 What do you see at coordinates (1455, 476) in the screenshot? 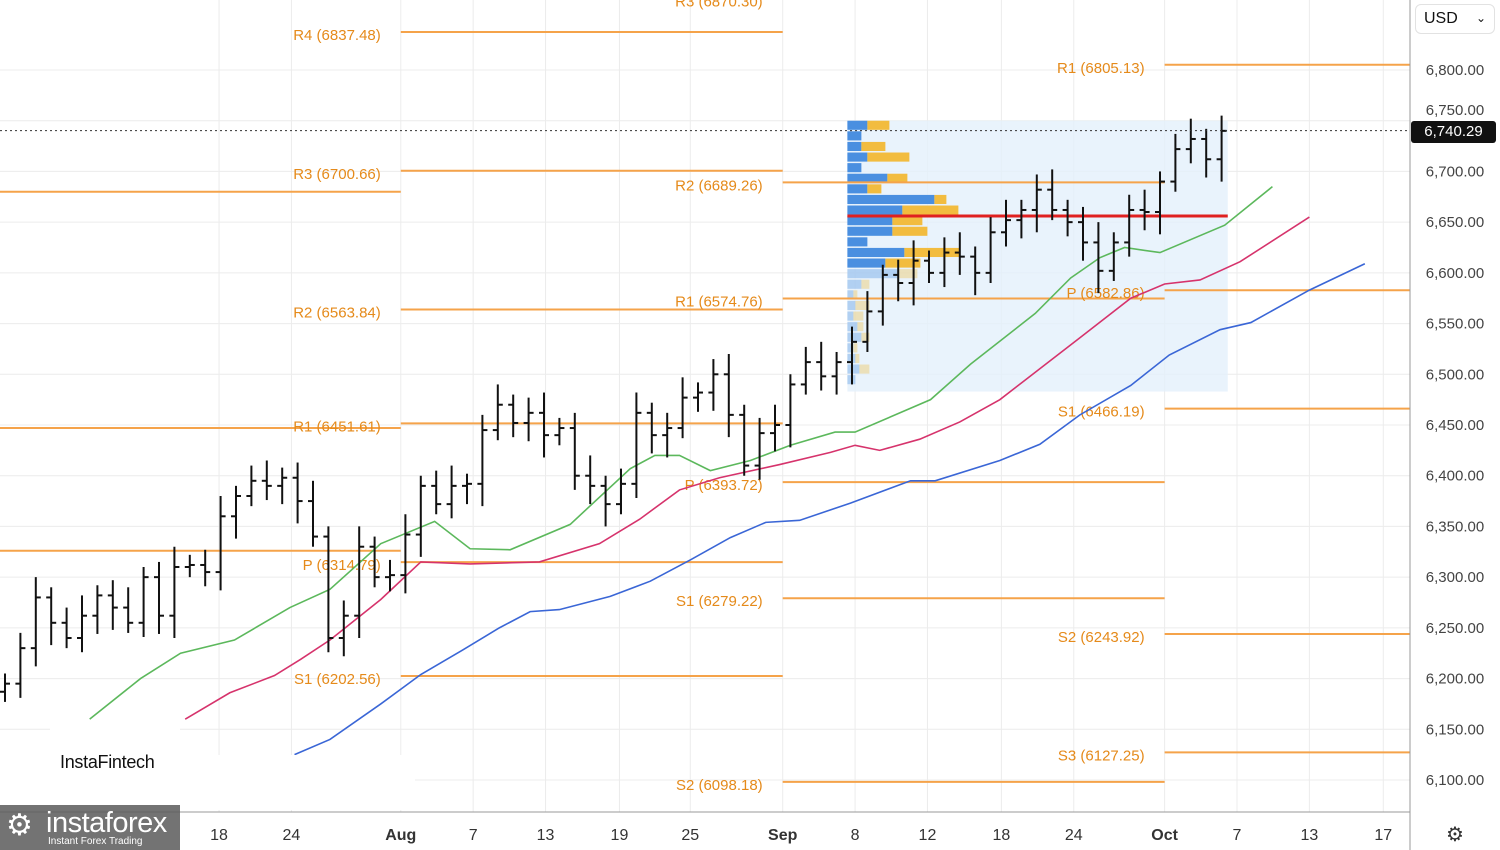
I see `y-tick-label: 6,400.00` at bounding box center [1455, 476].